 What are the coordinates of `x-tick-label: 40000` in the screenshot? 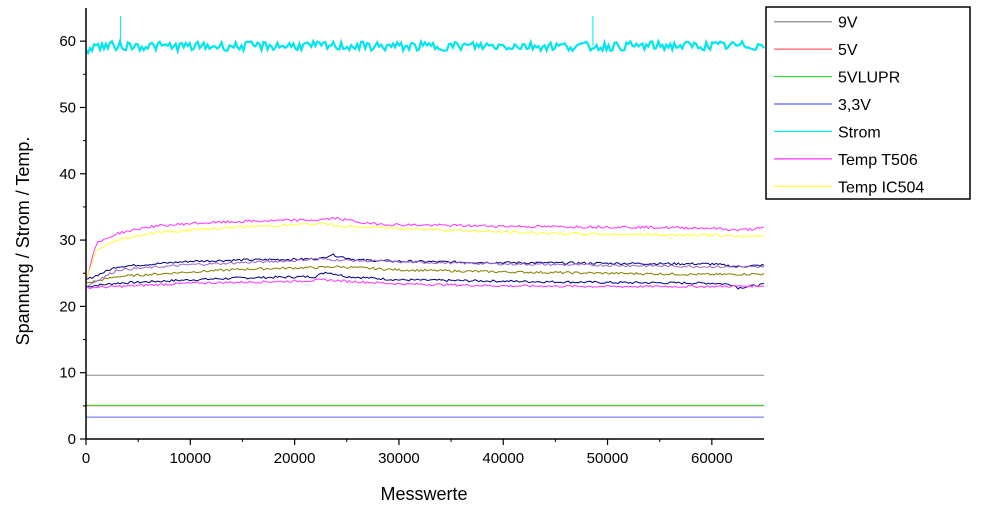 It's located at (503, 458).